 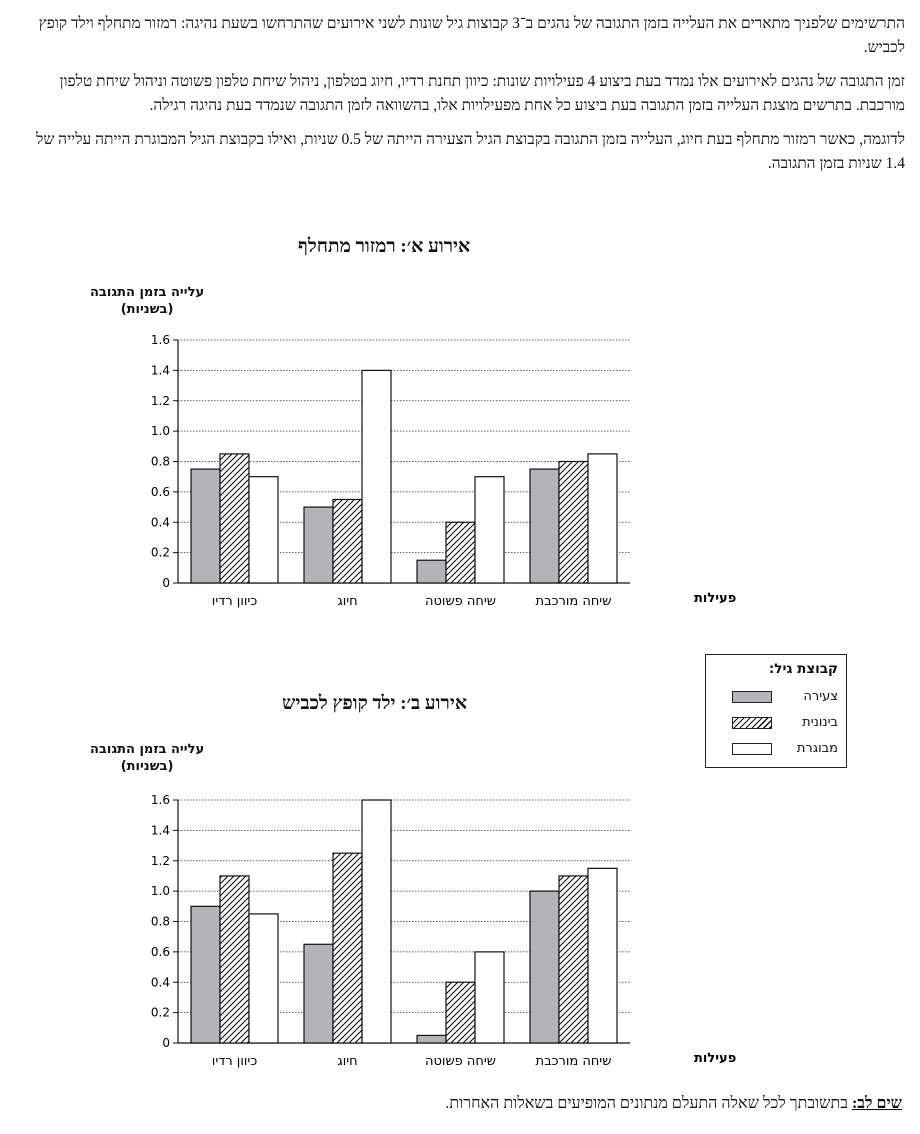 I want to click on legend-label-middle: בינונית, so click(x=820, y=722).